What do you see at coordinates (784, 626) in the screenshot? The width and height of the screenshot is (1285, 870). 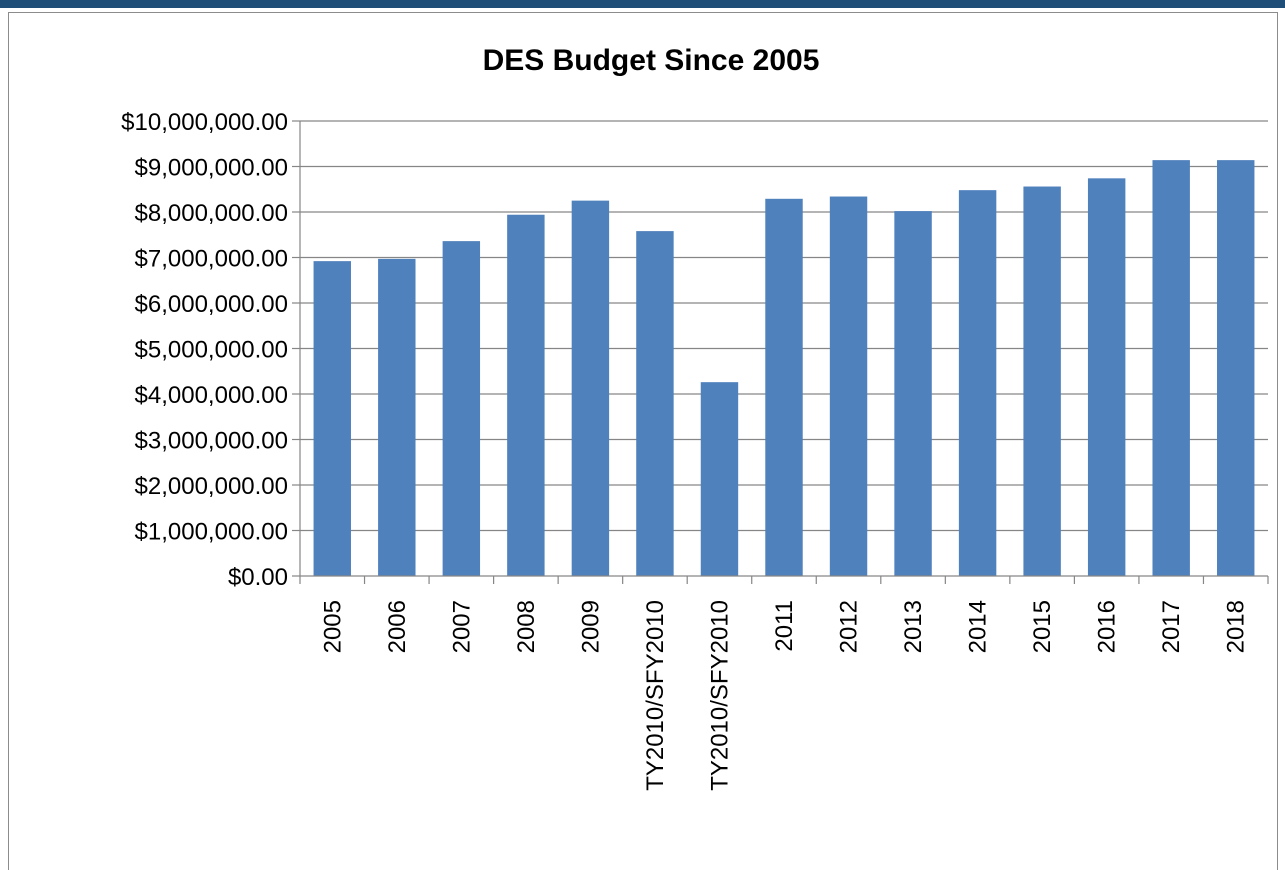 I see `x-tick-label: 2011` at bounding box center [784, 626].